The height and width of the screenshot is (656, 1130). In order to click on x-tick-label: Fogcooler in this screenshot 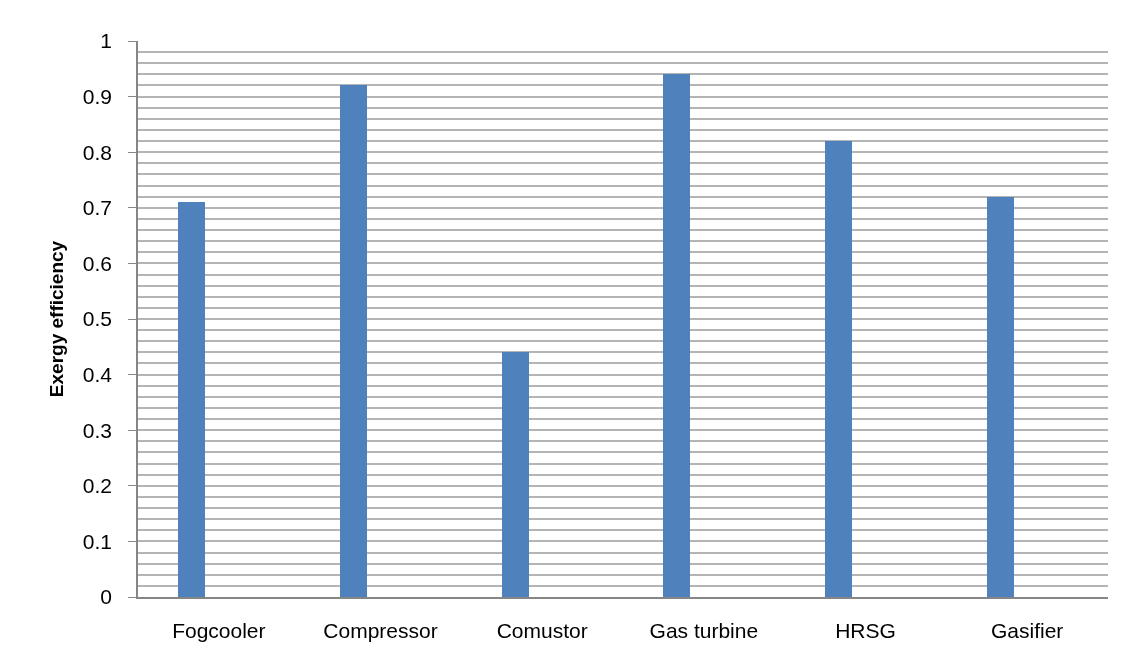, I will do `click(219, 630)`.